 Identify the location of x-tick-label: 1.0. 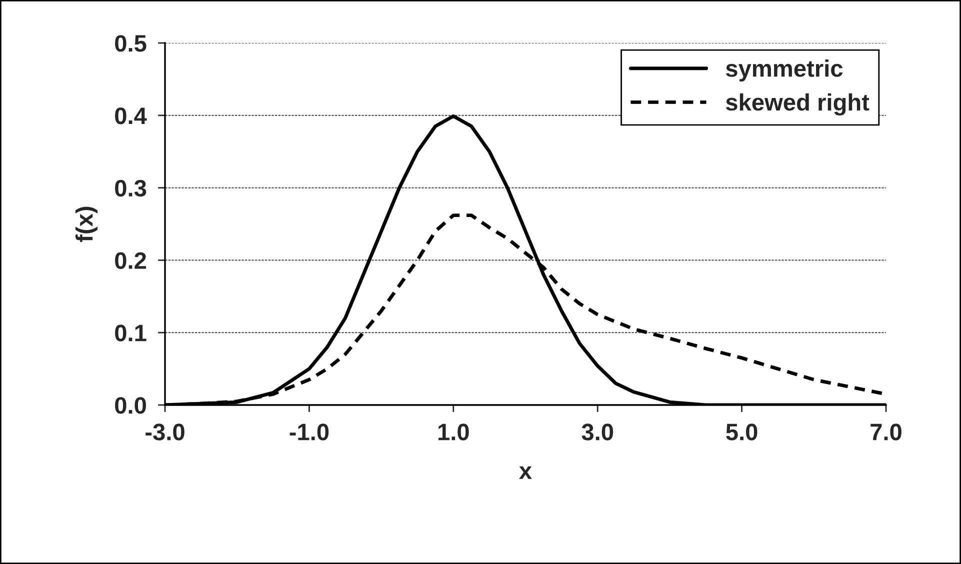
(453, 432).